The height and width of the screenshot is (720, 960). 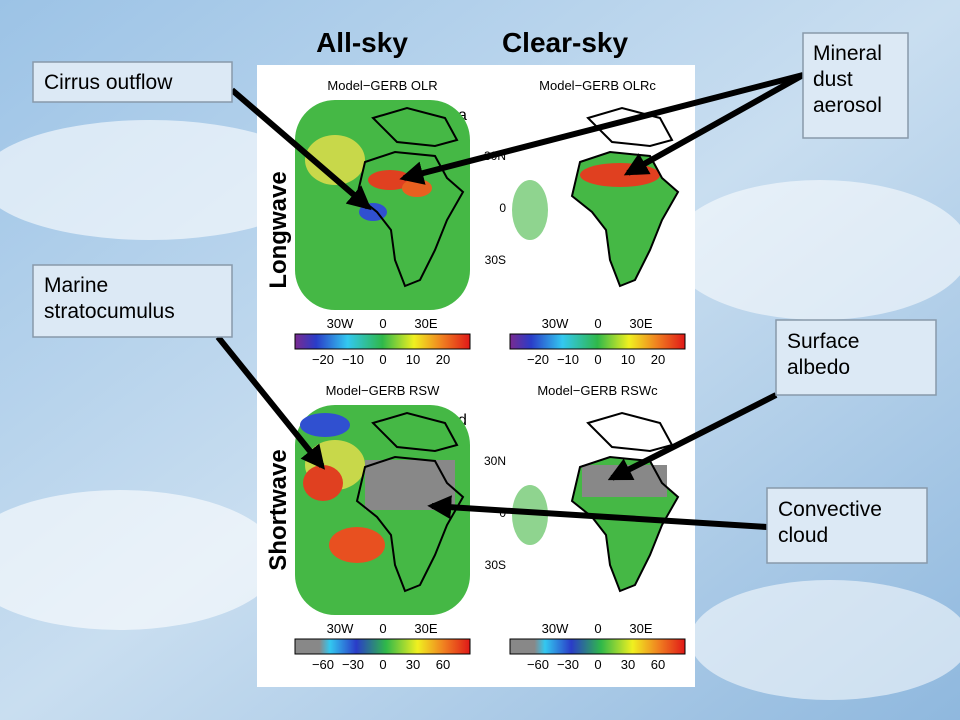 What do you see at coordinates (462, 115) in the screenshot?
I see `panel-letter: a` at bounding box center [462, 115].